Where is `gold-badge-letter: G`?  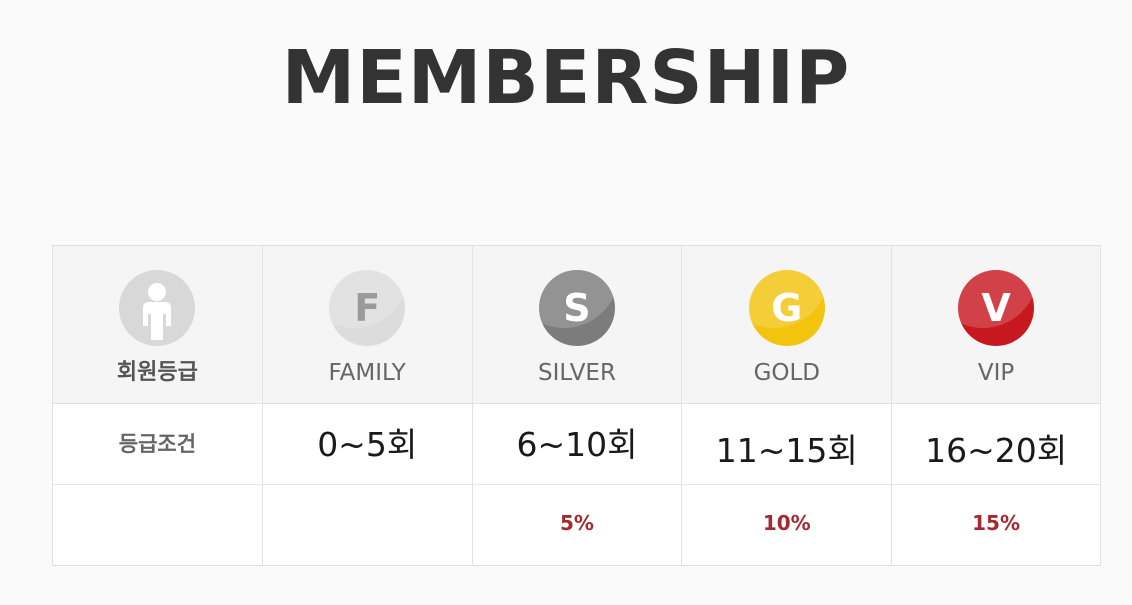 gold-badge-letter: G is located at coordinates (787, 308).